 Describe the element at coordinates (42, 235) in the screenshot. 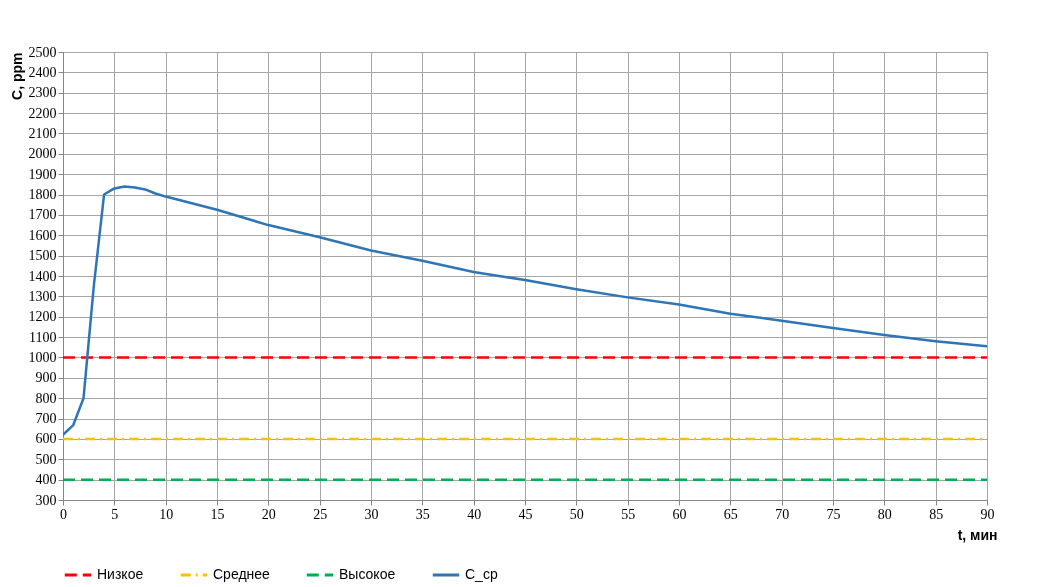

I see `y-tick-label: 1600` at that location.